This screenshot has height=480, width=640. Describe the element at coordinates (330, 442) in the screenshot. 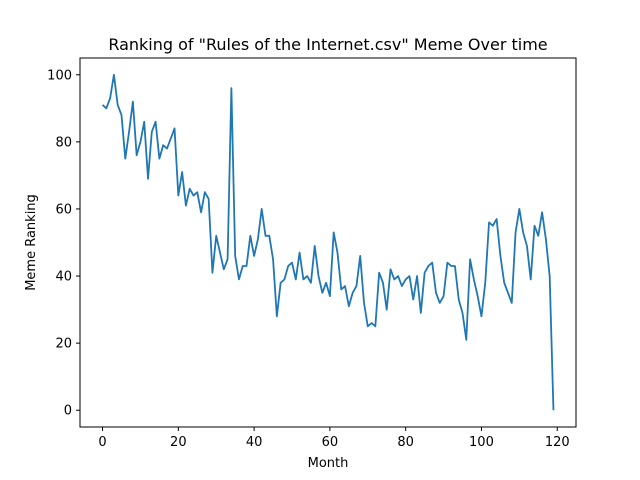

I see `x-tick-label: 60` at that location.